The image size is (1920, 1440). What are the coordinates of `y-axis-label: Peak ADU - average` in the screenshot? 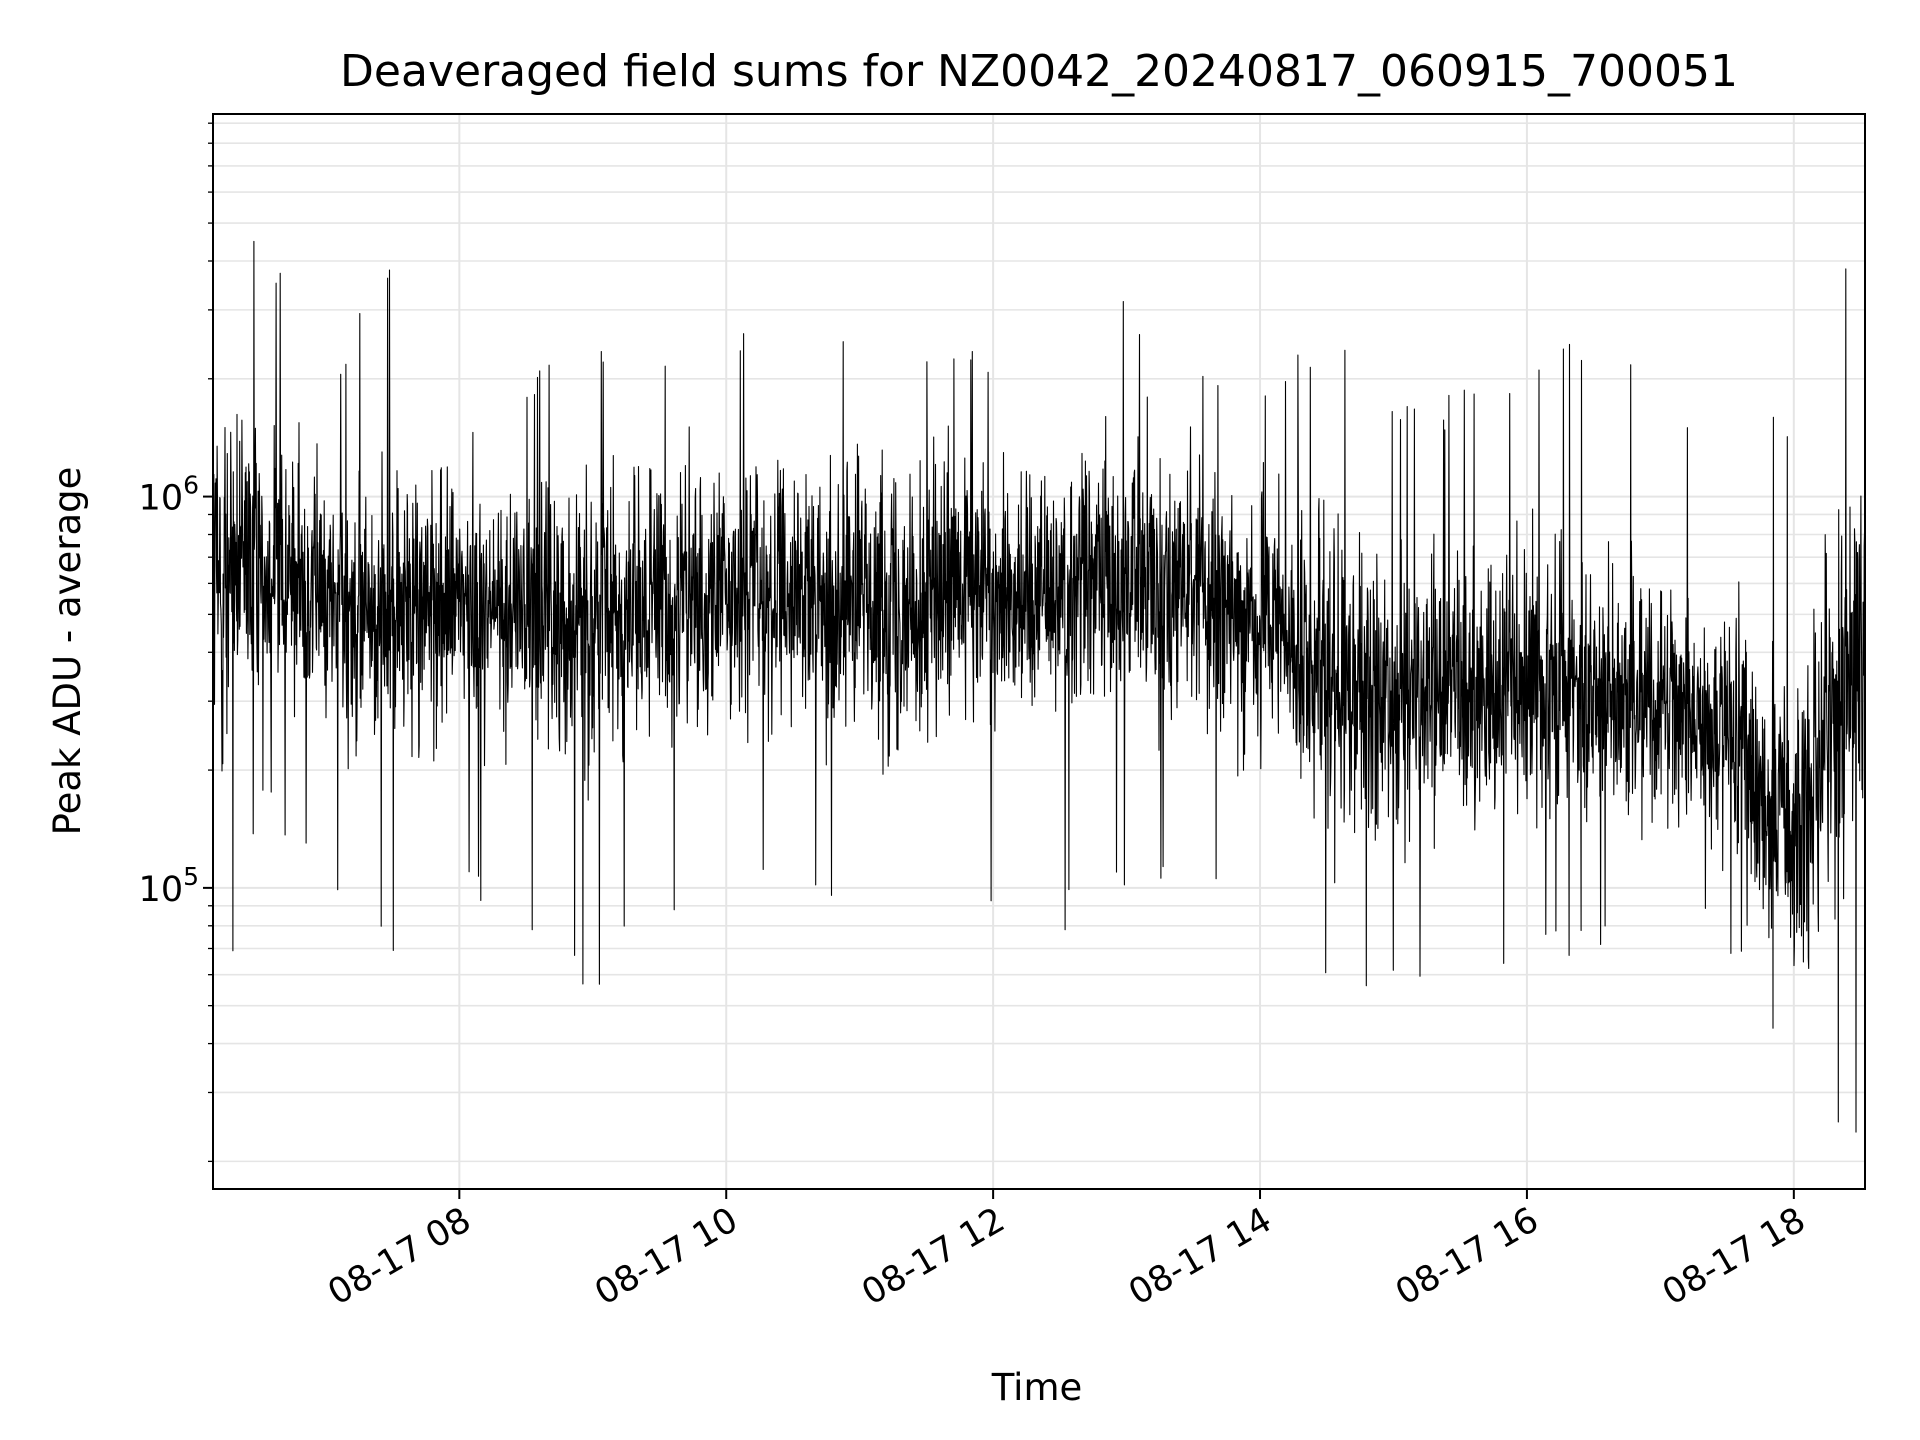 It's located at (67, 651).